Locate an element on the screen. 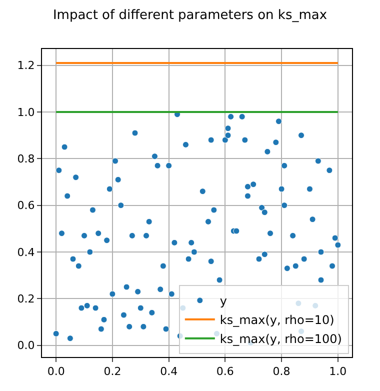 This screenshot has height=391, width=380. x-tick-label: 0.4 is located at coordinates (169, 371).